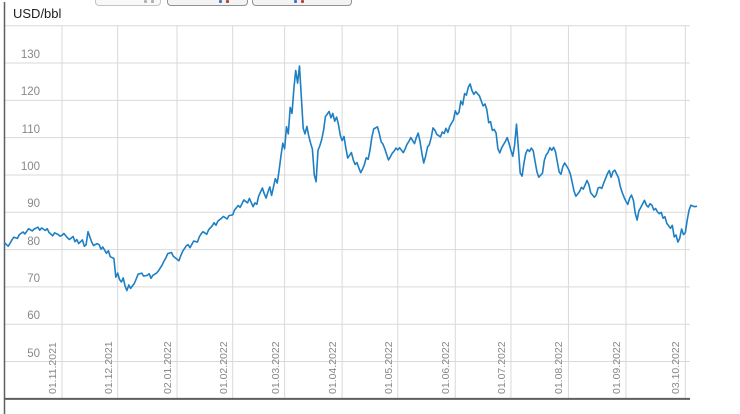 The height and width of the screenshot is (414, 740). I want to click on y-axis-unit-label: USD/bbl, so click(37, 13).